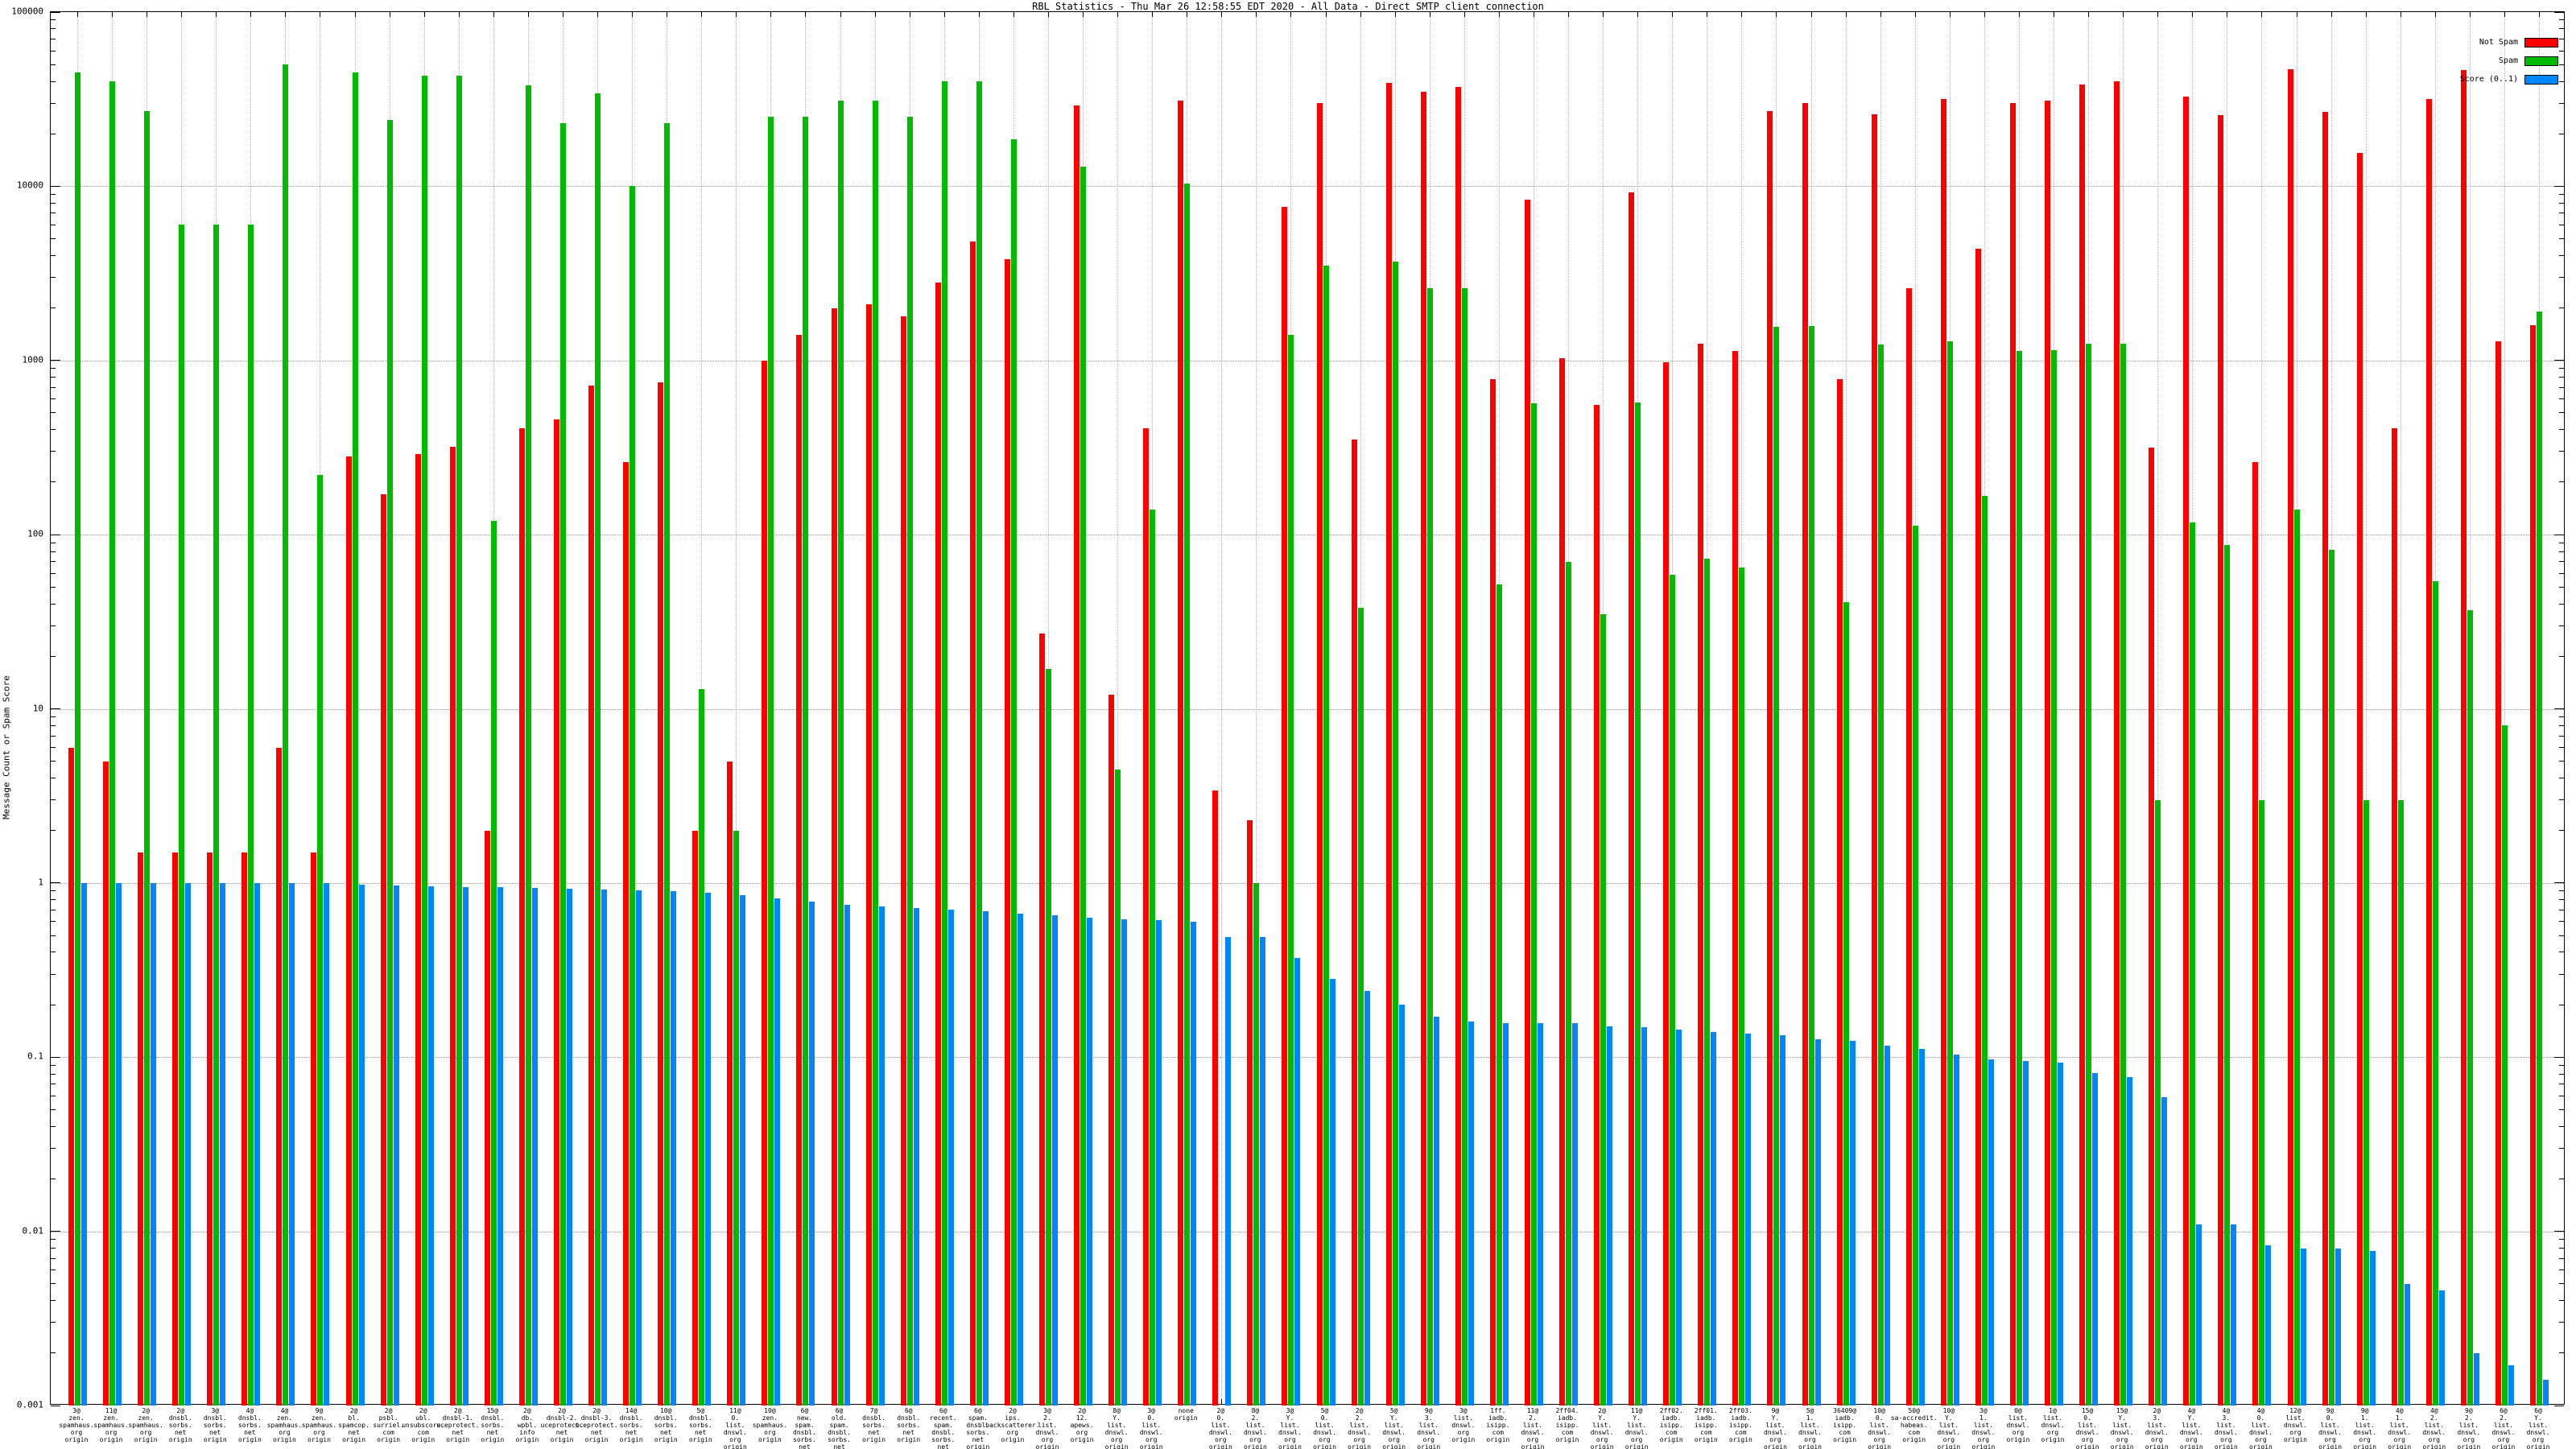 This screenshot has height=1449, width=2576. I want to click on y-tick-label: 1000, so click(33, 359).